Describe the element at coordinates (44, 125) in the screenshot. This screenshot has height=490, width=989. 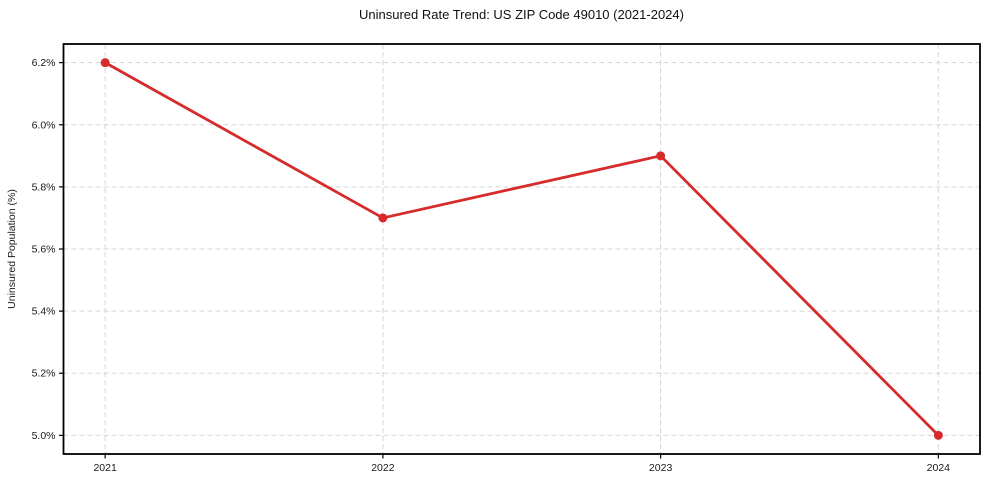
I see `y-tick-label: 6.0%` at that location.